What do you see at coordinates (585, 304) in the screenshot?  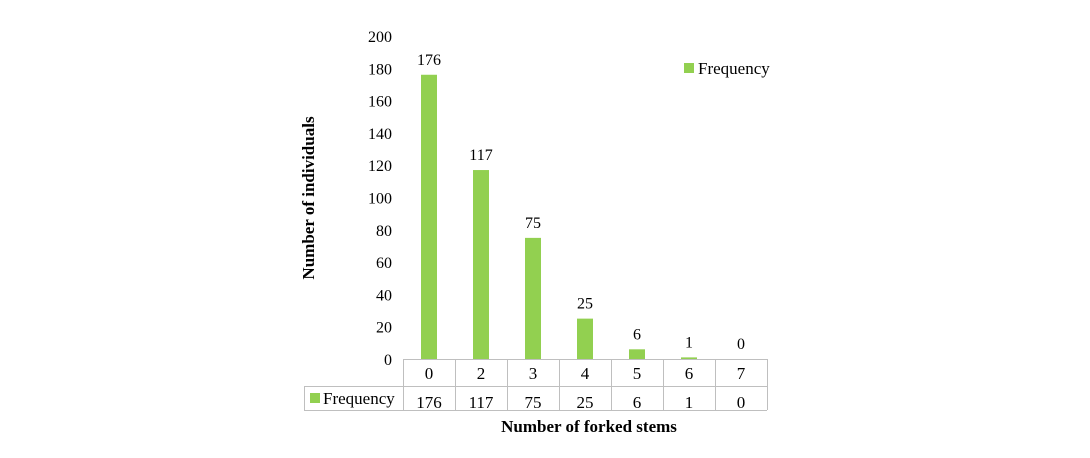 I see `data-label: 25` at bounding box center [585, 304].